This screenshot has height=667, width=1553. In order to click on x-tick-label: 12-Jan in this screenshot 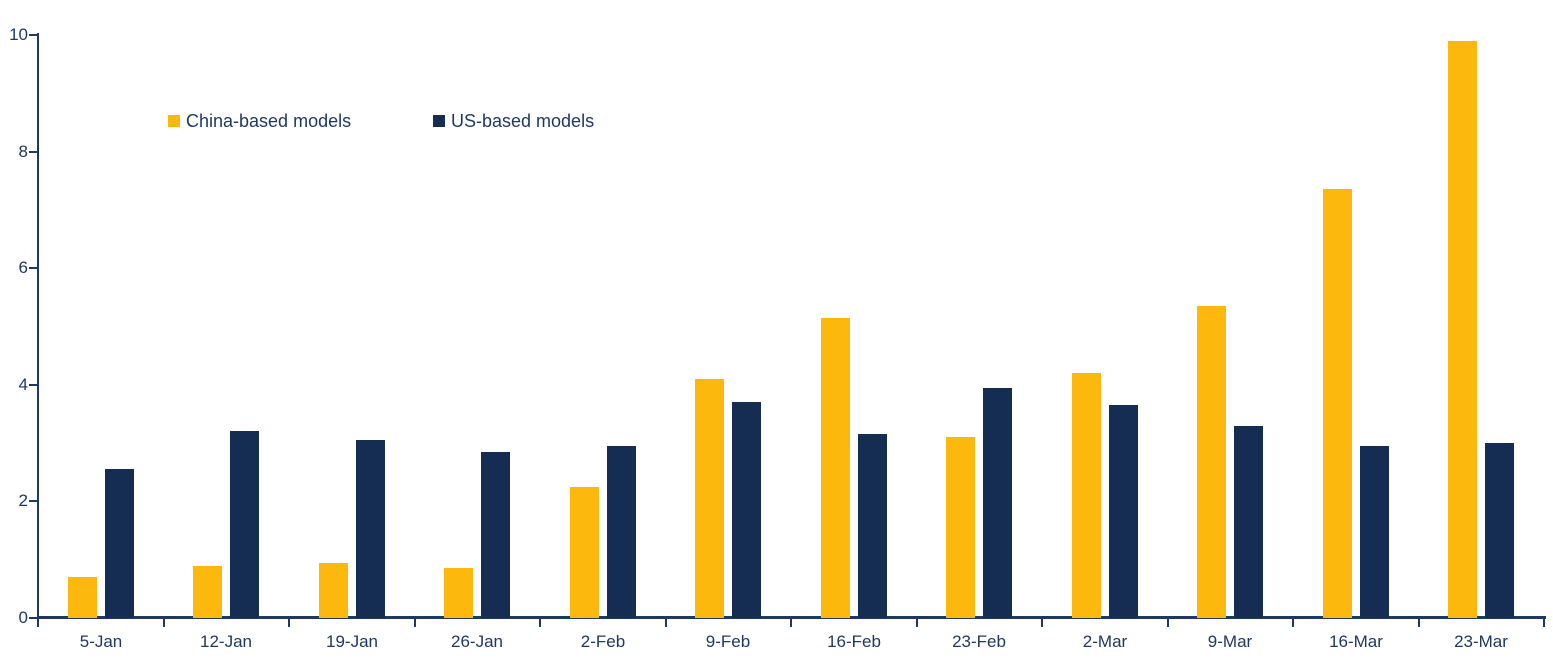, I will do `click(226, 641)`.